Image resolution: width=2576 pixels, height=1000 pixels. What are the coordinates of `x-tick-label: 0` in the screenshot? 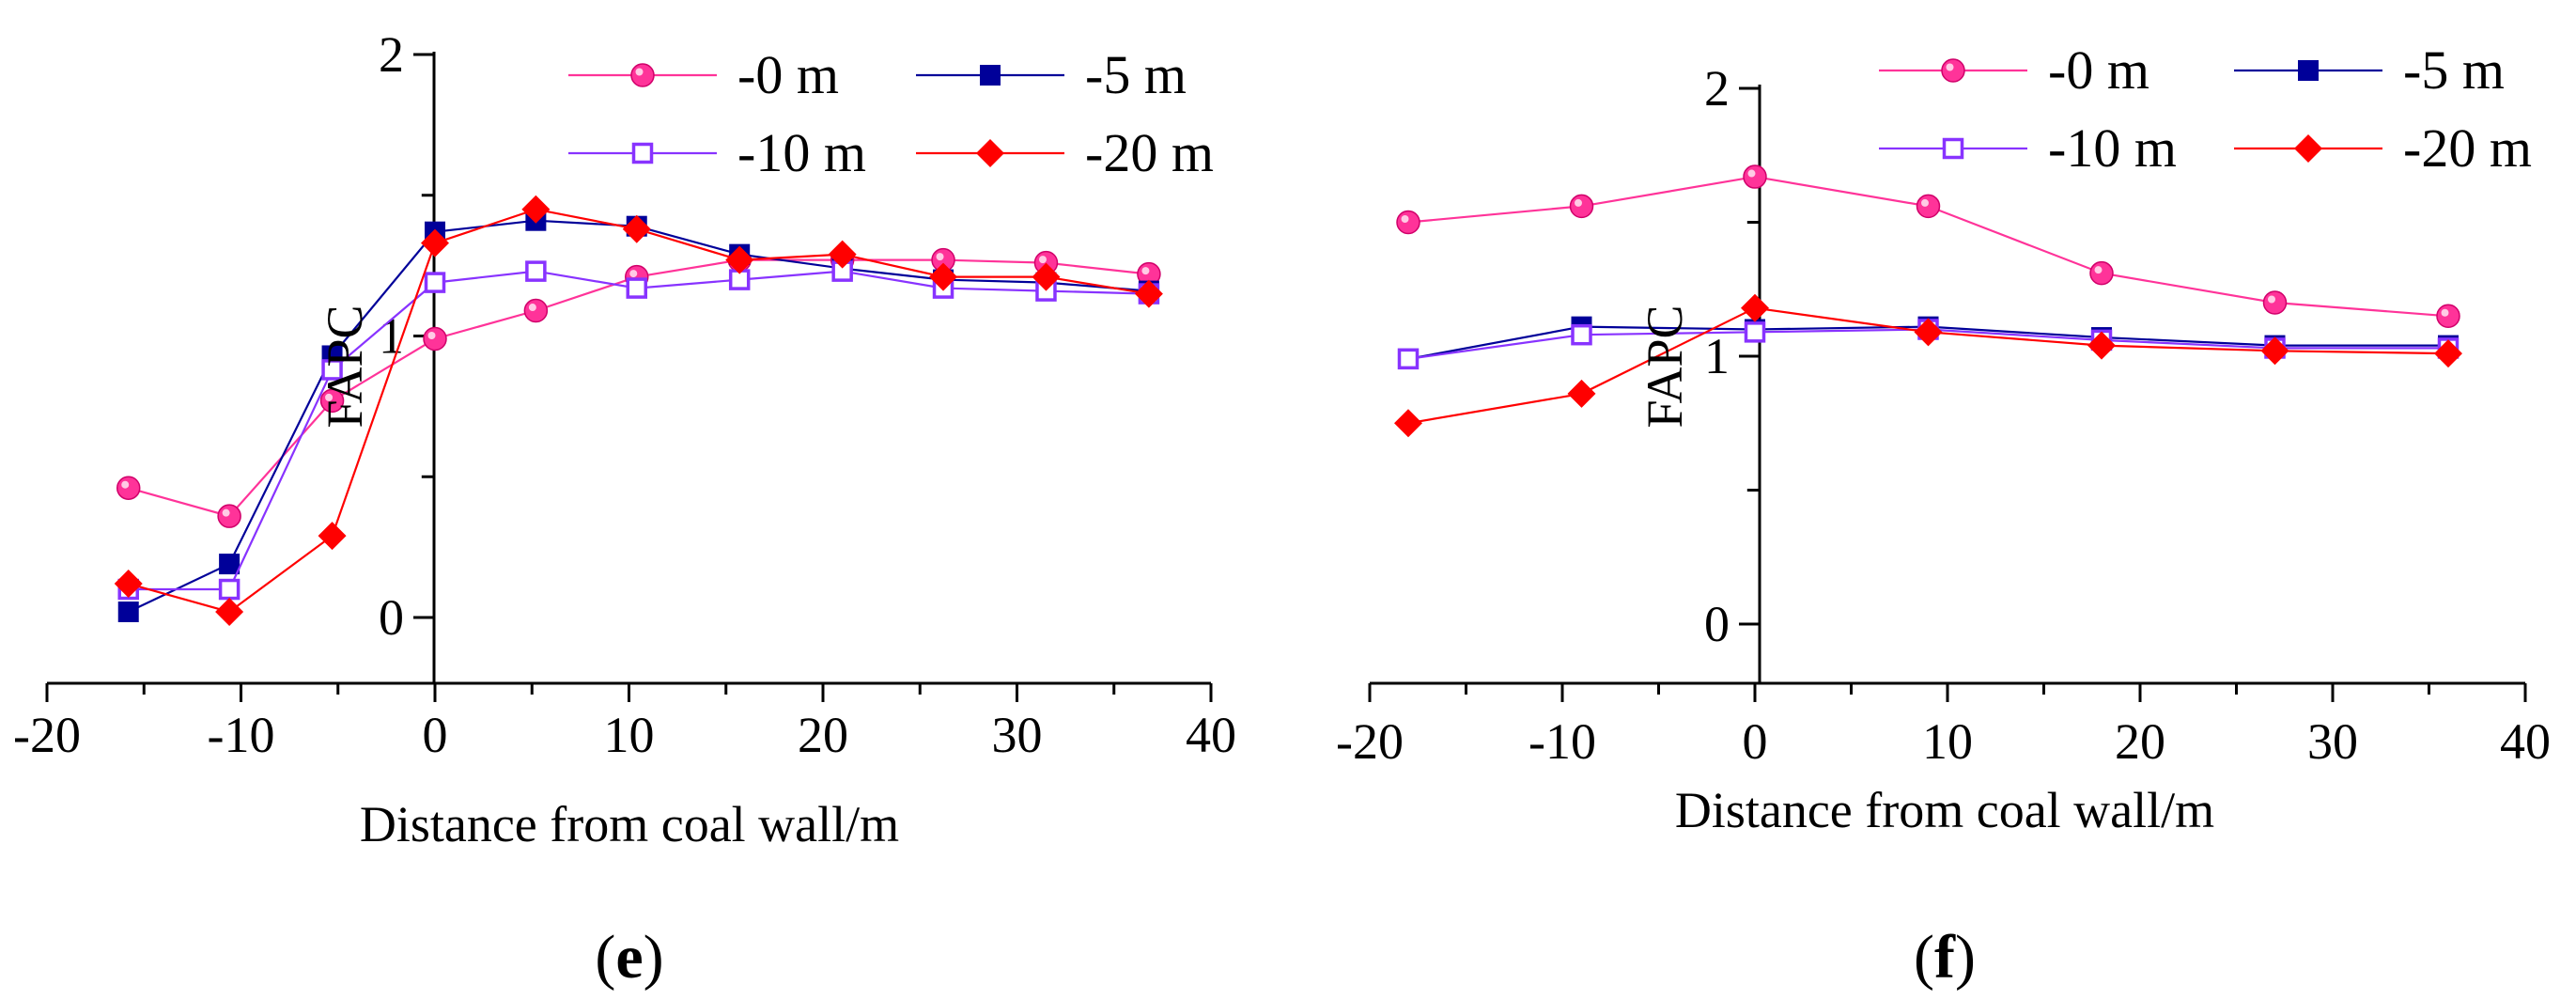 It's located at (436, 735).